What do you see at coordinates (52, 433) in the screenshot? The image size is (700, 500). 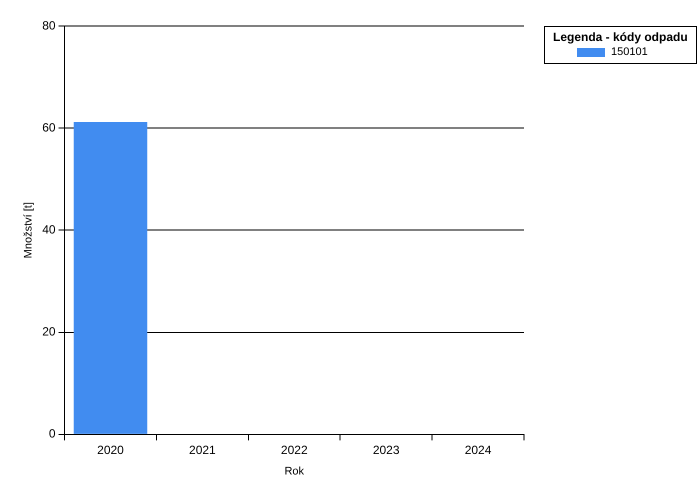 I see `y-tick-label: 0` at bounding box center [52, 433].